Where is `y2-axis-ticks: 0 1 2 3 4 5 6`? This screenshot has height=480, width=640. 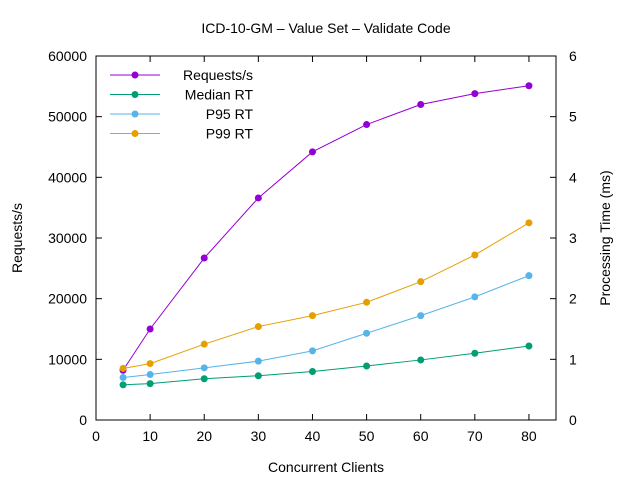
y2-axis-ticks: 0 1 2 3 4 5 6 is located at coordinates (563, 238).